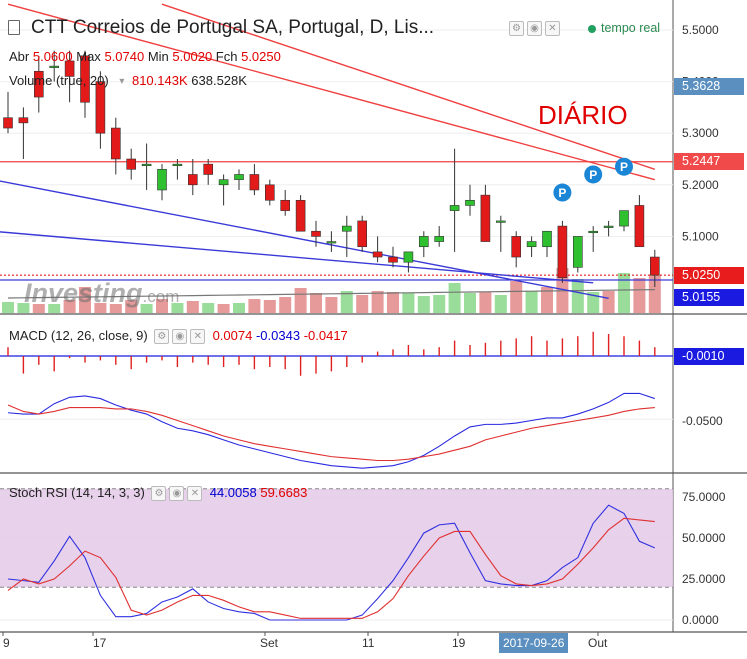  I want to click on watermark-brand: Investing, so click(83, 293).